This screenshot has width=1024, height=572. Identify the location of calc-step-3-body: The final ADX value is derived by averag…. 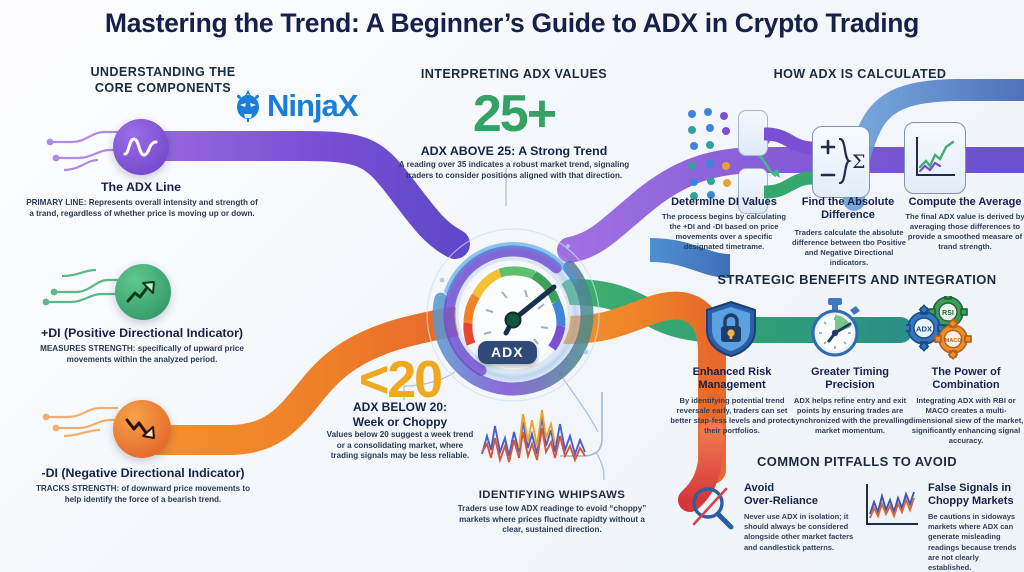
(964, 232).